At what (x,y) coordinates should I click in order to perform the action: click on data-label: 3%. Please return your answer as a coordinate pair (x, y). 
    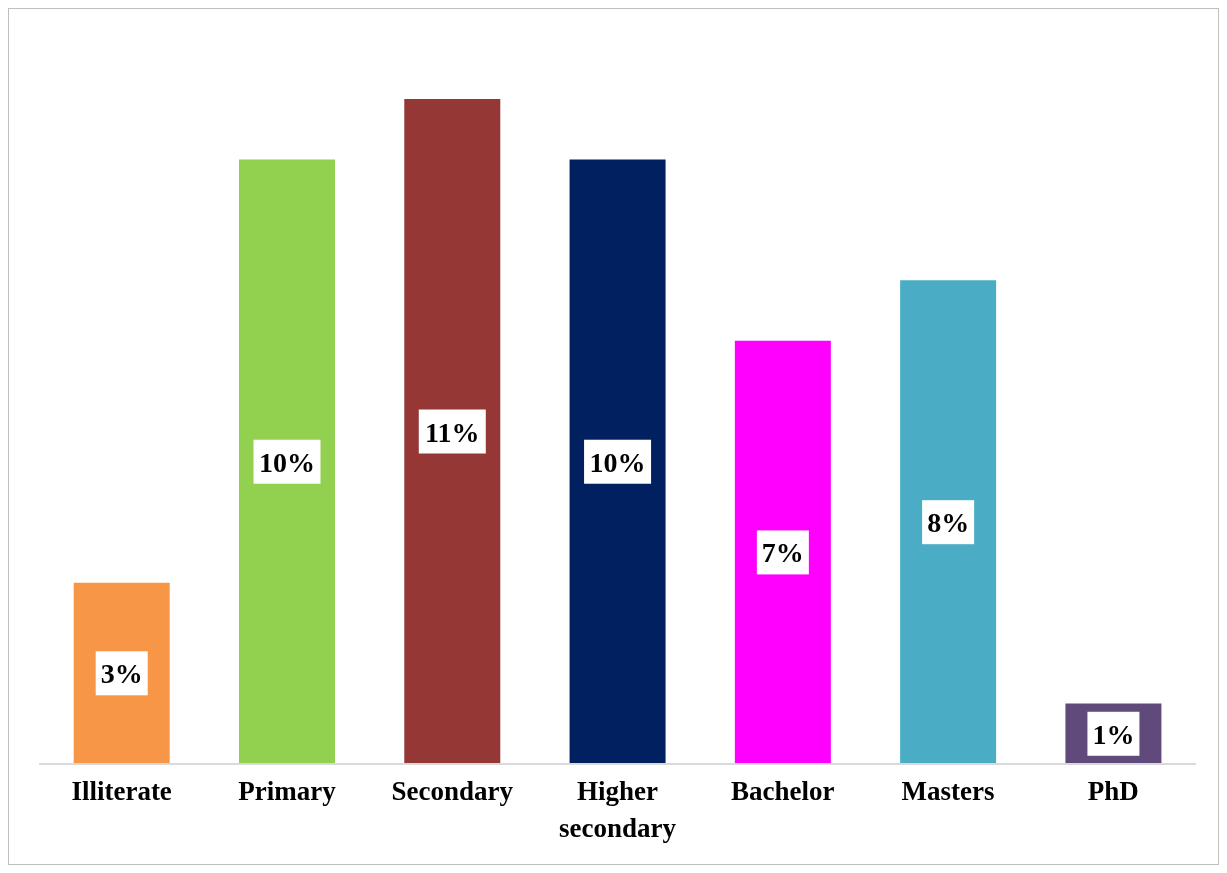
    Looking at the image, I should click on (121, 674).